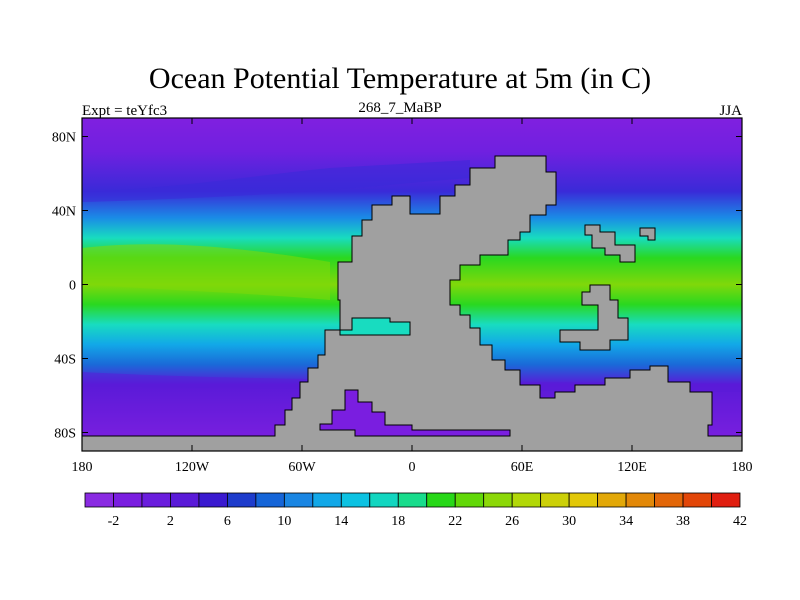 Image resolution: width=800 pixels, height=600 pixels. What do you see at coordinates (65, 360) in the screenshot?
I see `lat-tick-label: 40S` at bounding box center [65, 360].